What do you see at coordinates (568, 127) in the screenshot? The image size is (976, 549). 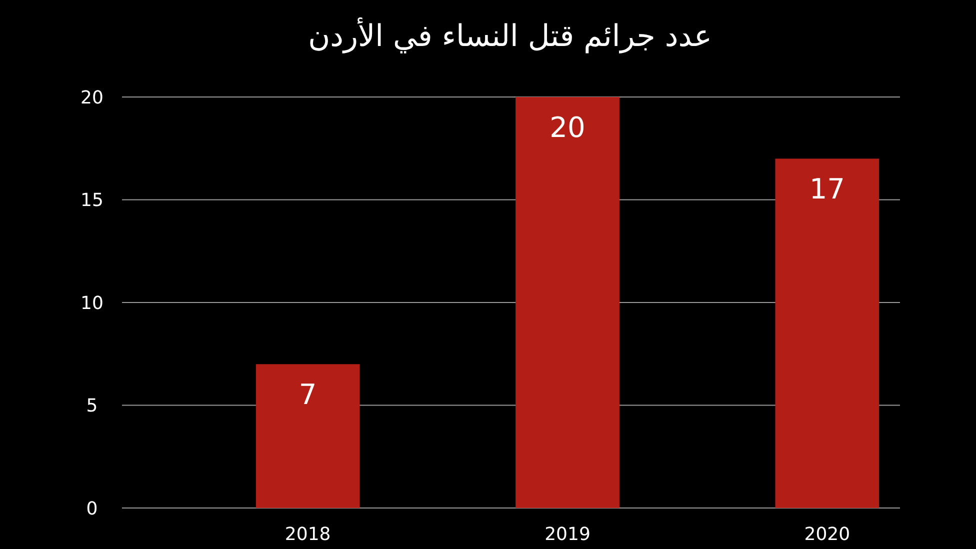 I see `data-label: 20` at bounding box center [568, 127].